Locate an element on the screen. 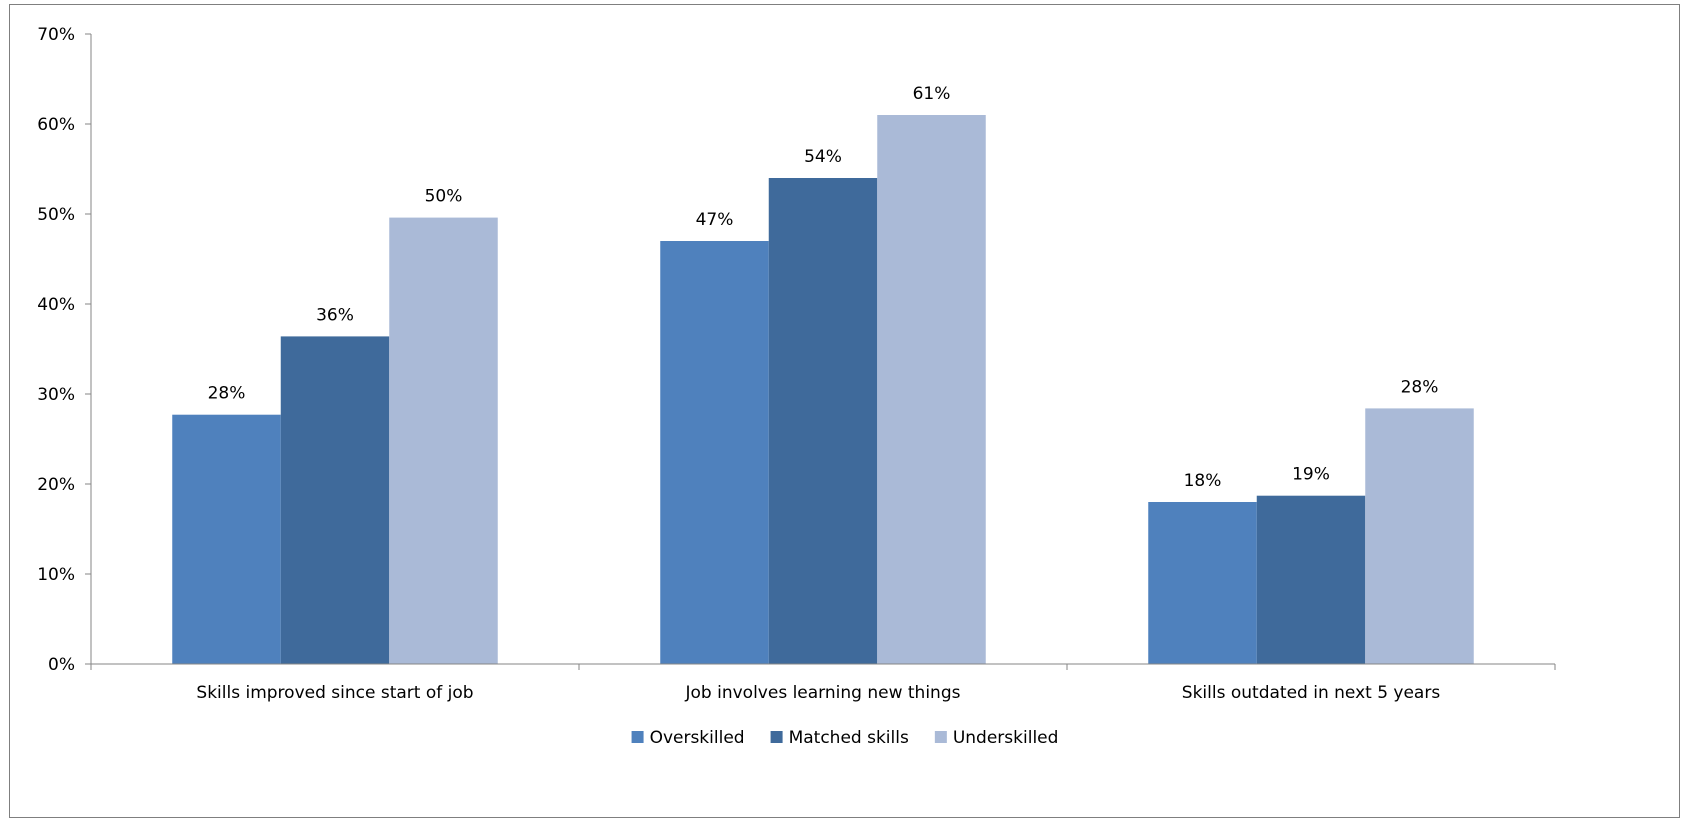 This screenshot has width=1689, height=824. bar-data-label: 61% is located at coordinates (932, 94).